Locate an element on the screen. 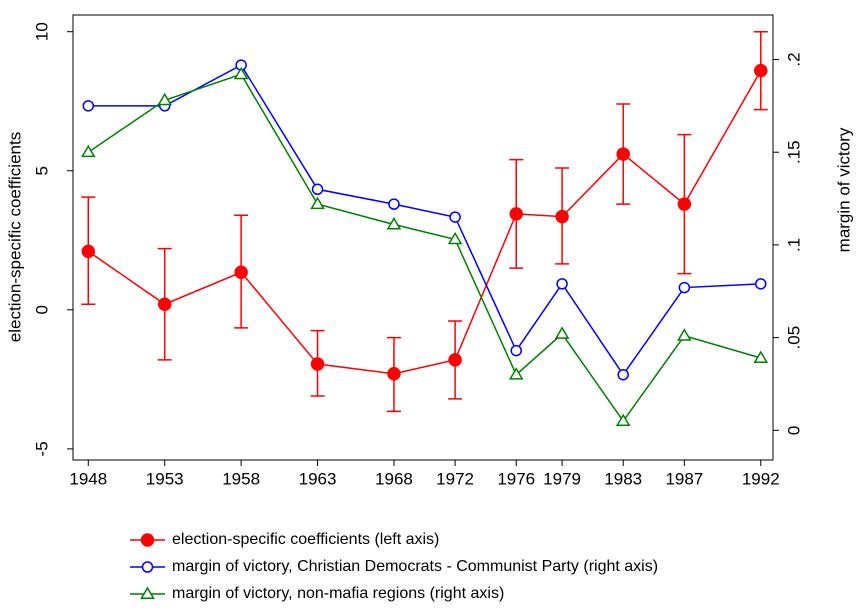 Image resolution: width=867 pixels, height=611 pixels. x-tick-label: 1963 is located at coordinates (318, 478).